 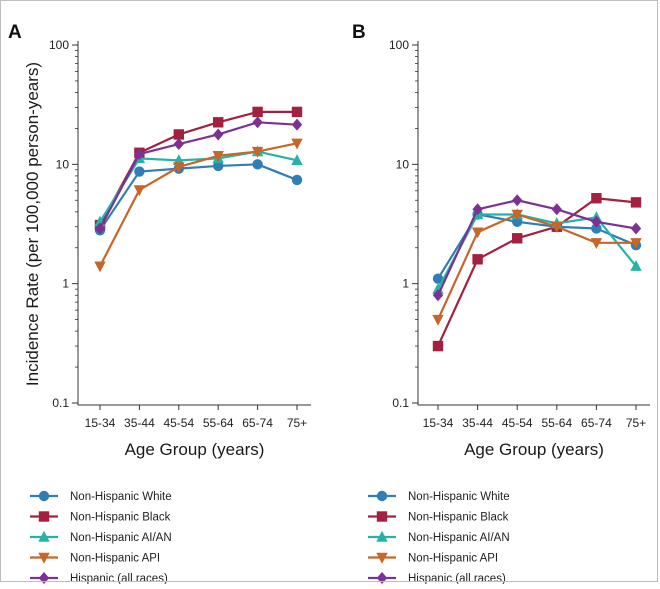 I want to click on legend-item: Non-Hispanic Black, so click(x=438, y=517).